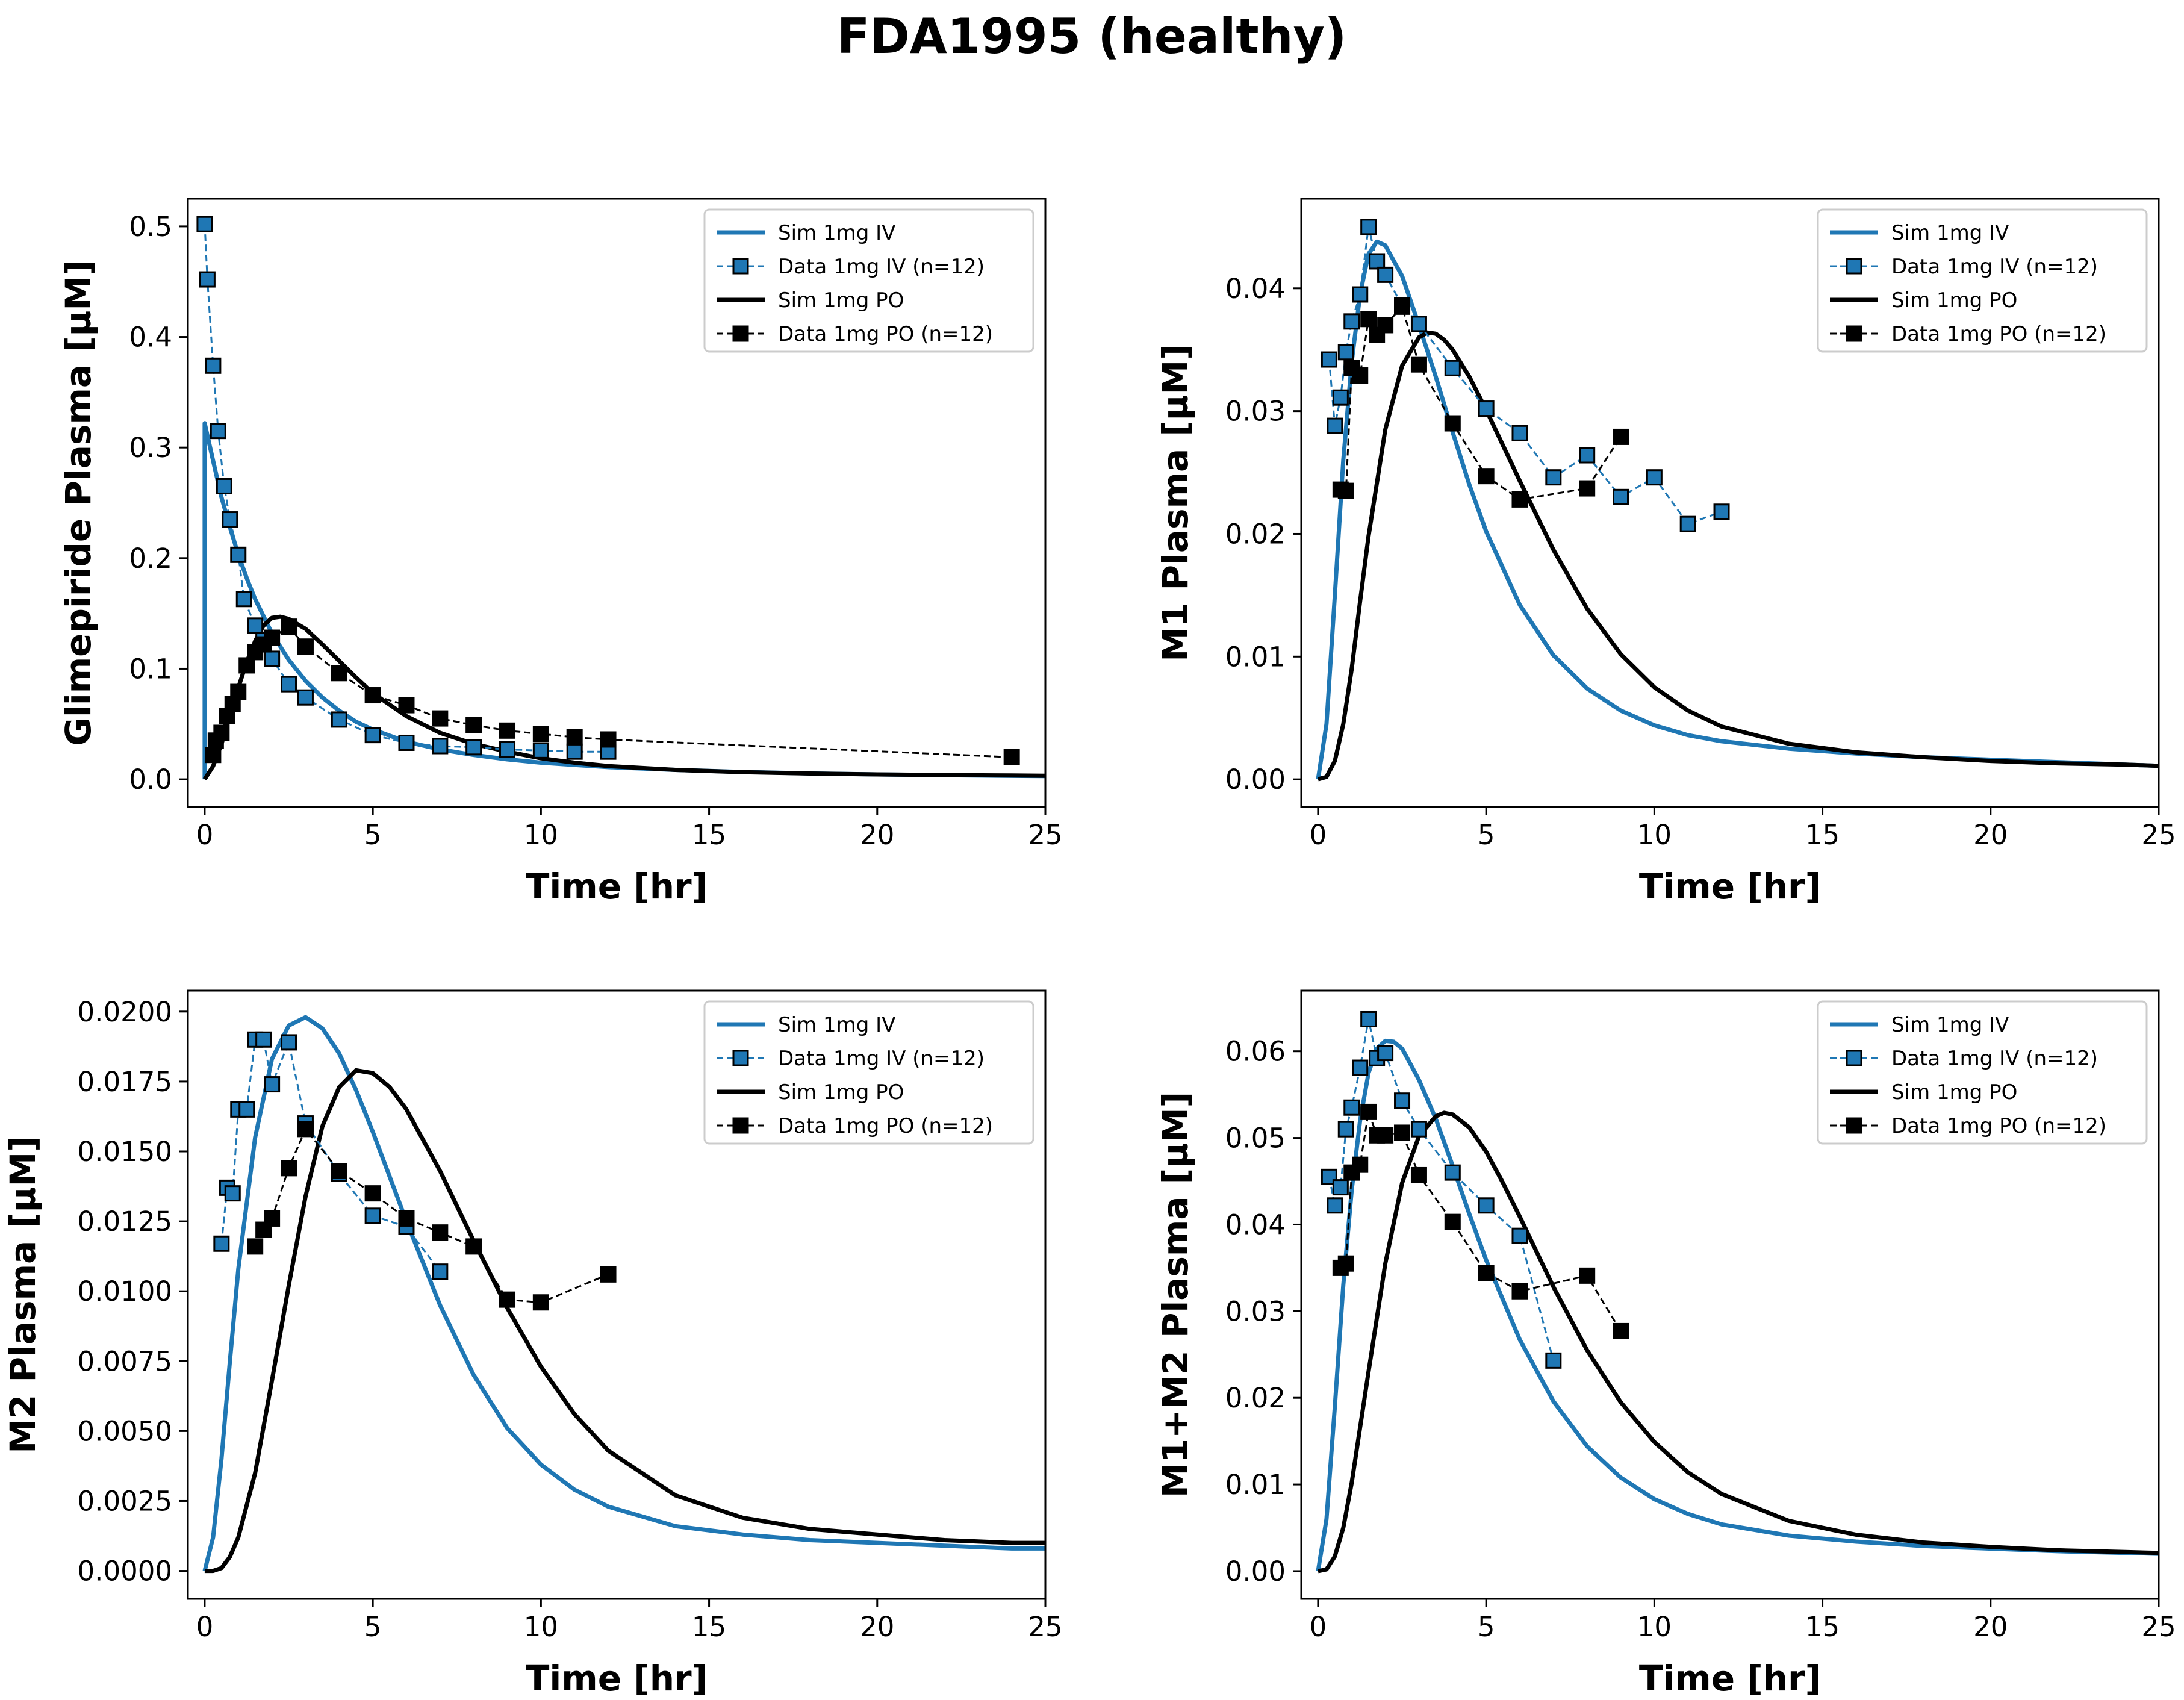 This screenshot has width=2184, height=1700. I want to click on y-tick-label: 0.2, so click(151, 558).